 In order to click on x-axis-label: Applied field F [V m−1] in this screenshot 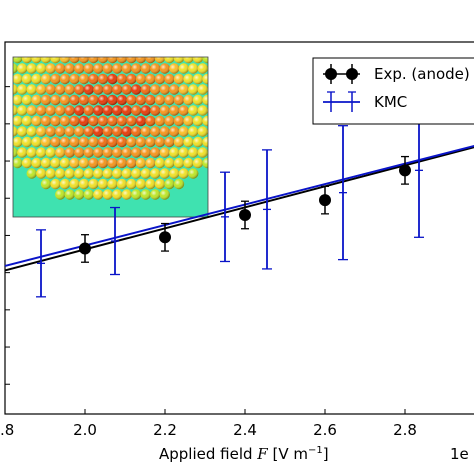, I will do `click(244, 454)`.